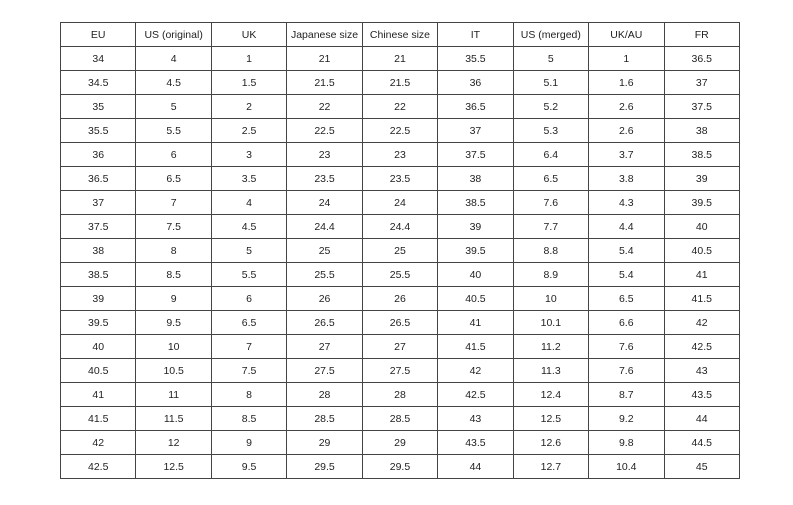 The image size is (793, 505). What do you see at coordinates (249, 418) in the screenshot?
I see `table-cell: 8.5` at bounding box center [249, 418].